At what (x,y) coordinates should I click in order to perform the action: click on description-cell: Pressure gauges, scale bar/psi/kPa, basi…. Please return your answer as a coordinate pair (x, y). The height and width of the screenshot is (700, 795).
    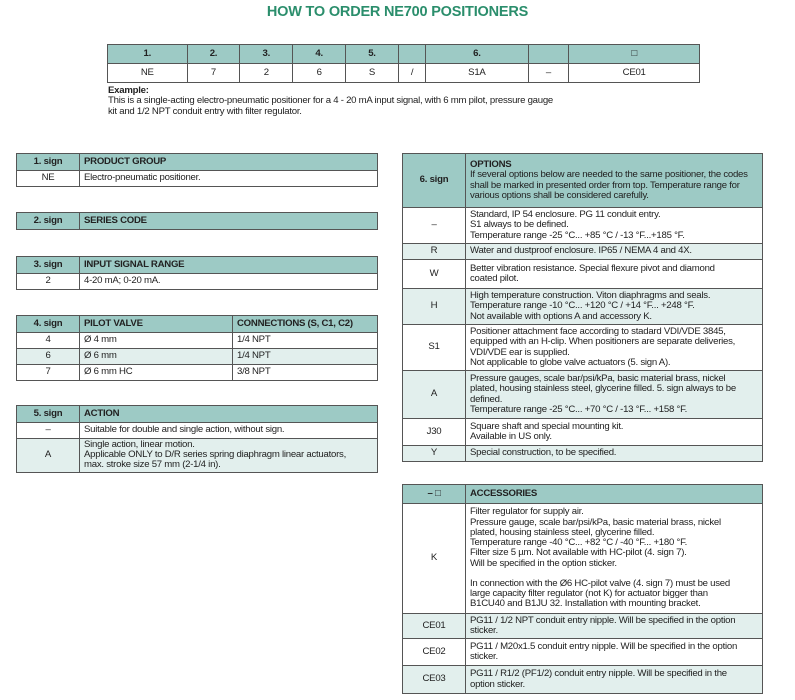
    Looking at the image, I should click on (614, 394).